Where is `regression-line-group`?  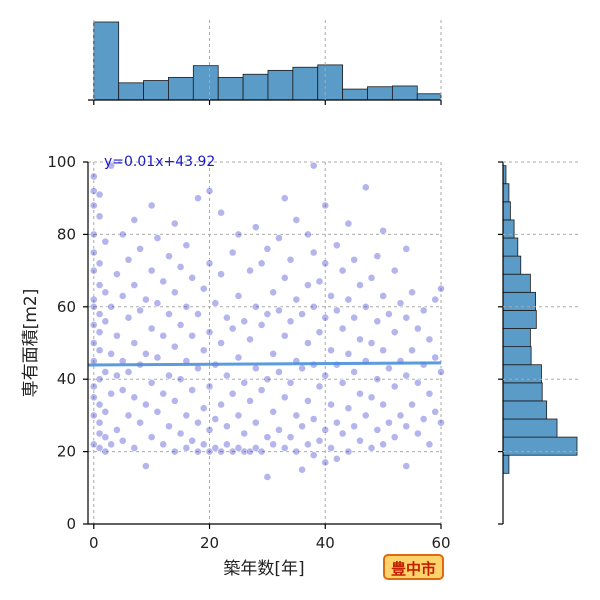
regression-line-group is located at coordinates (264, 364).